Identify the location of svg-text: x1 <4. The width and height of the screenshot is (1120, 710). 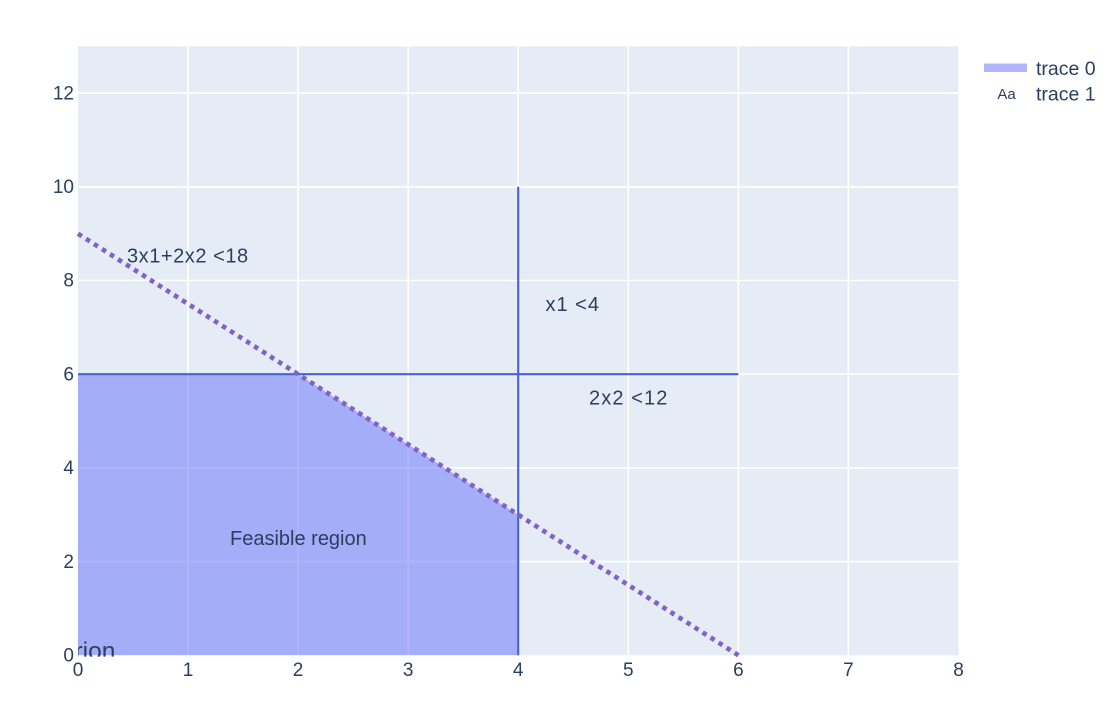
(573, 305).